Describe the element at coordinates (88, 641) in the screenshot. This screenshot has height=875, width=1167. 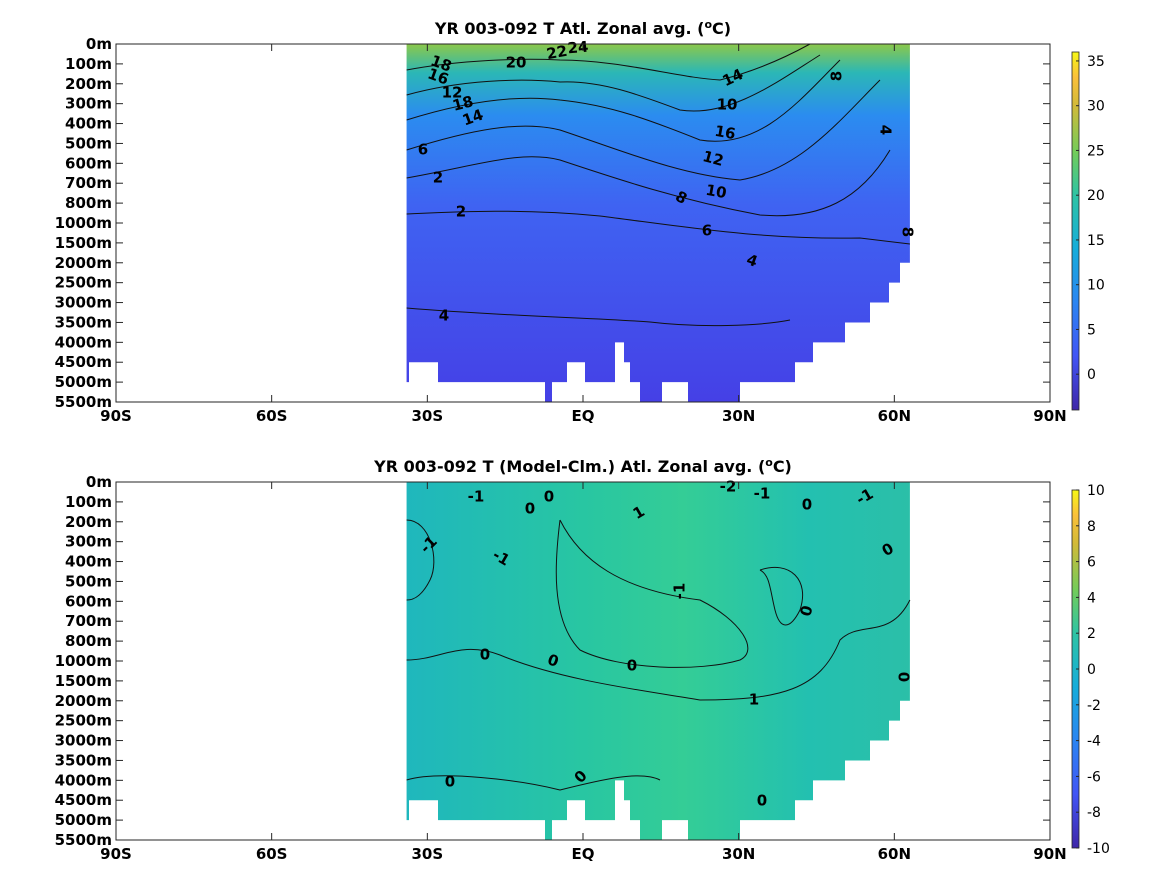
I see `y-tick-label: 800m` at that location.